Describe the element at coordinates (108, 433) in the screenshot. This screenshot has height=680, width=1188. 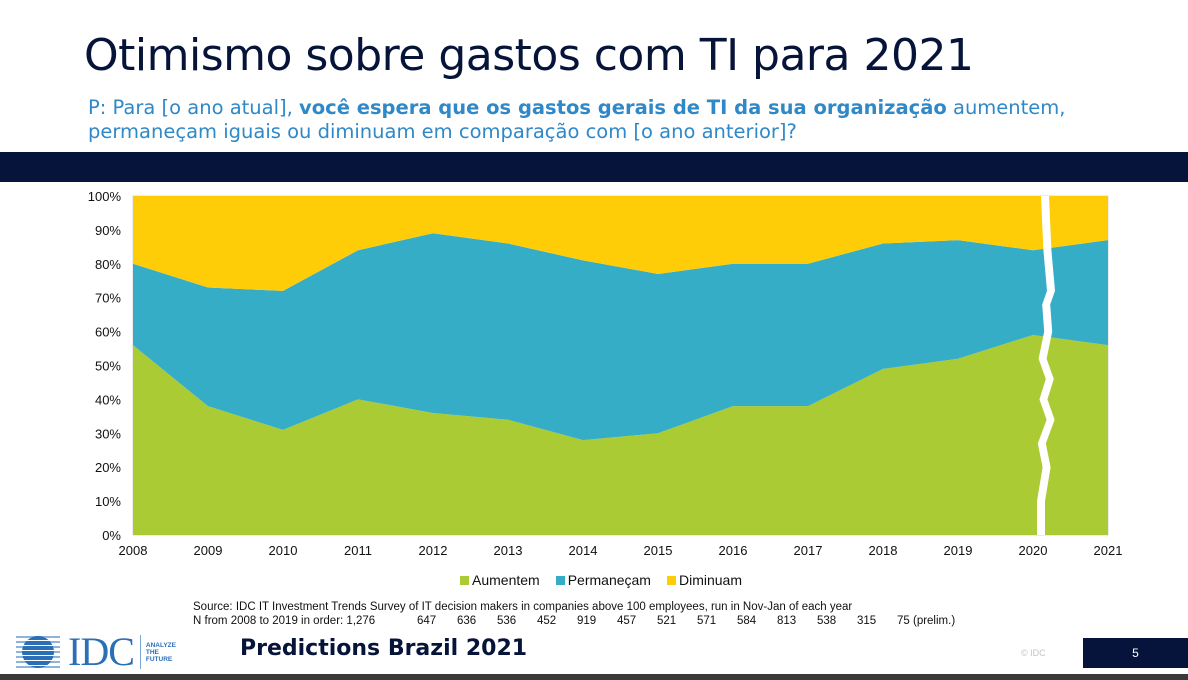
I see `y-tick-label: 30%` at that location.